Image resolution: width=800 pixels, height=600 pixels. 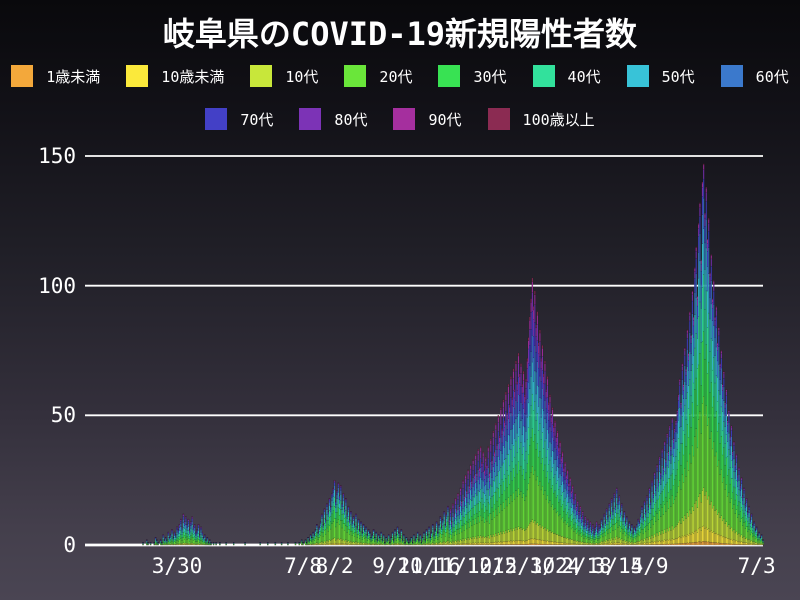 I want to click on legend-item-0: 1歳未満, so click(x=55, y=76).